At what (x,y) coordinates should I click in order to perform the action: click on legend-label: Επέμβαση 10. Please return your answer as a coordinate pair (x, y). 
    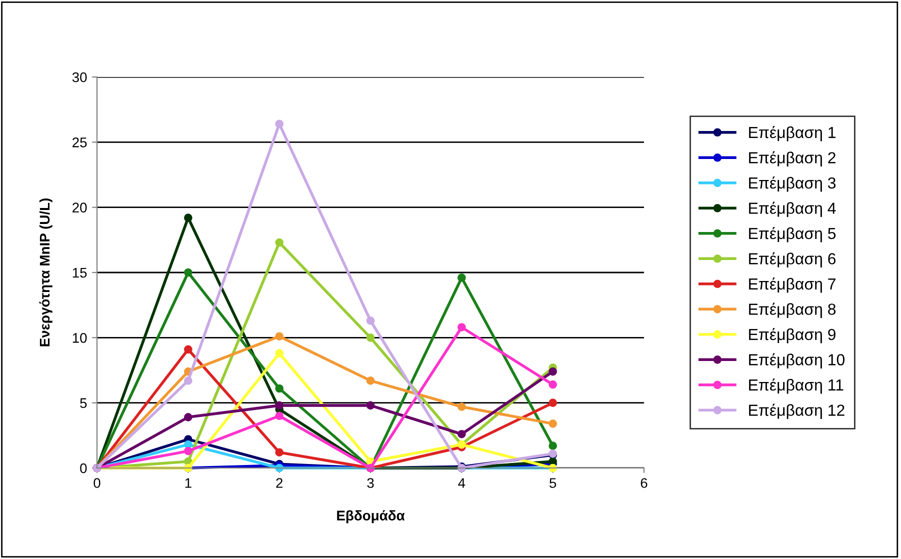
    Looking at the image, I should click on (797, 361).